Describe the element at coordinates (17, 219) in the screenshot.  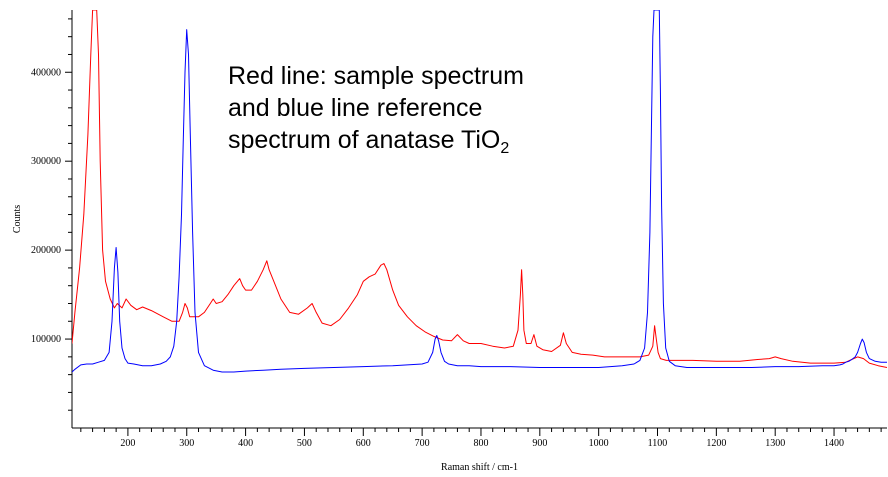
I see `y-axis-title: Counts` at that location.